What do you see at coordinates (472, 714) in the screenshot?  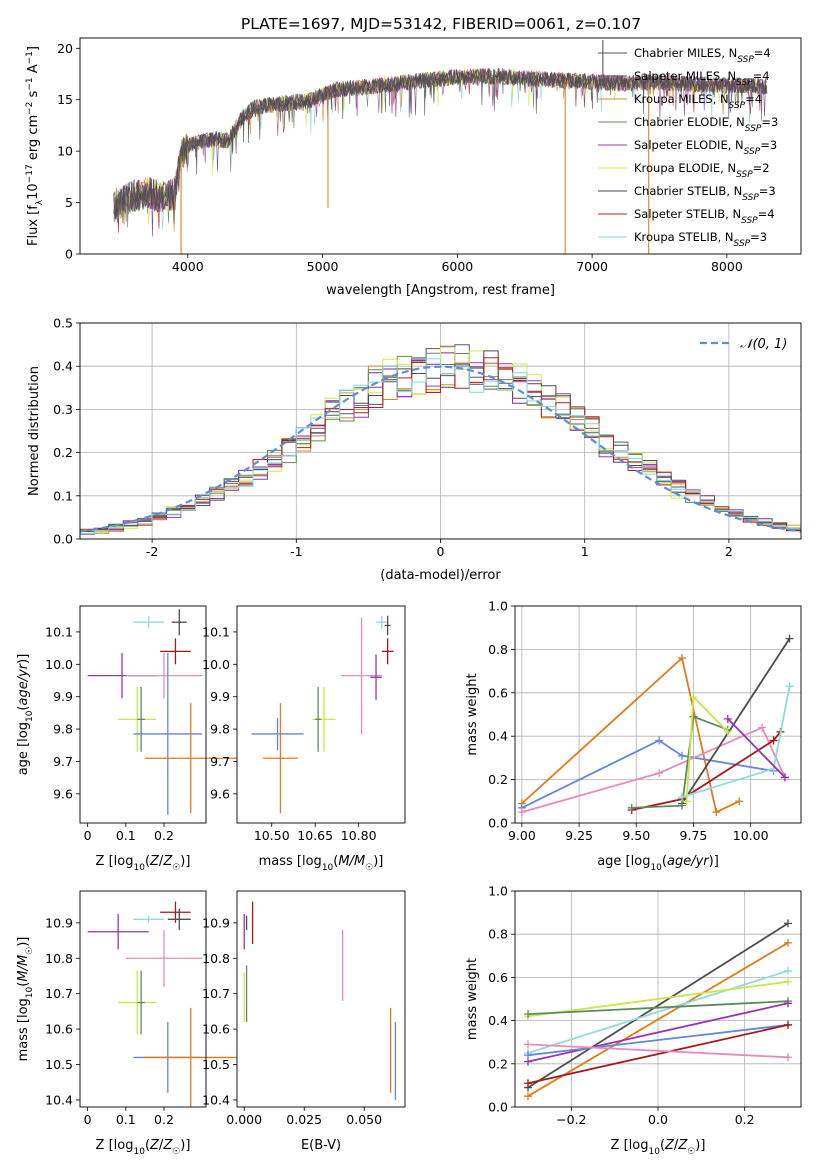 I see `mass-weight-label: mass weight` at bounding box center [472, 714].